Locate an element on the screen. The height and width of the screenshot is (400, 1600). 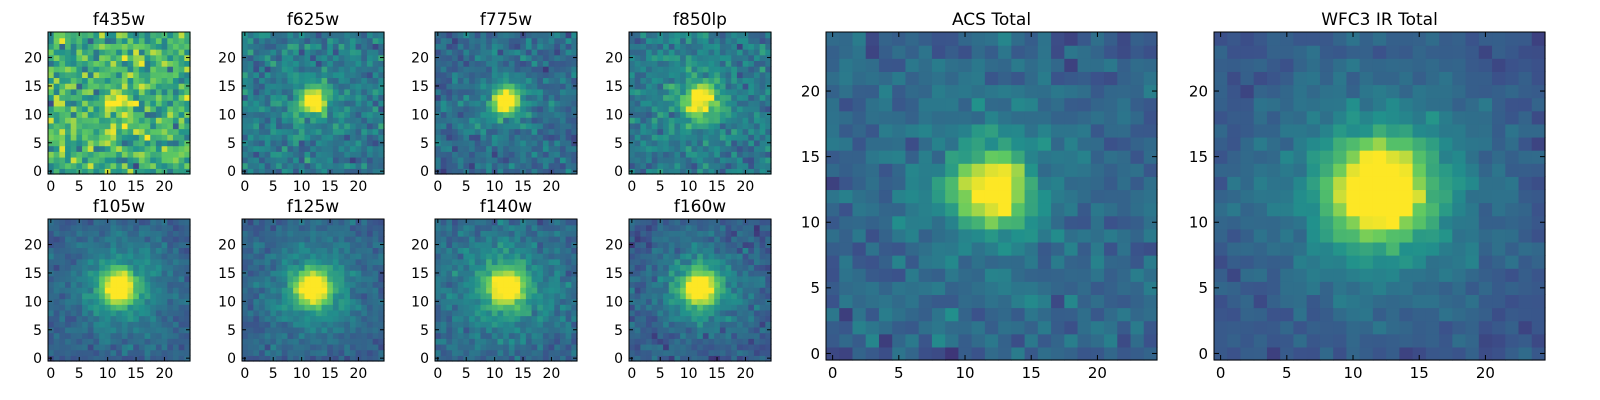
x-tick-label: 10 is located at coordinates (495, 374).